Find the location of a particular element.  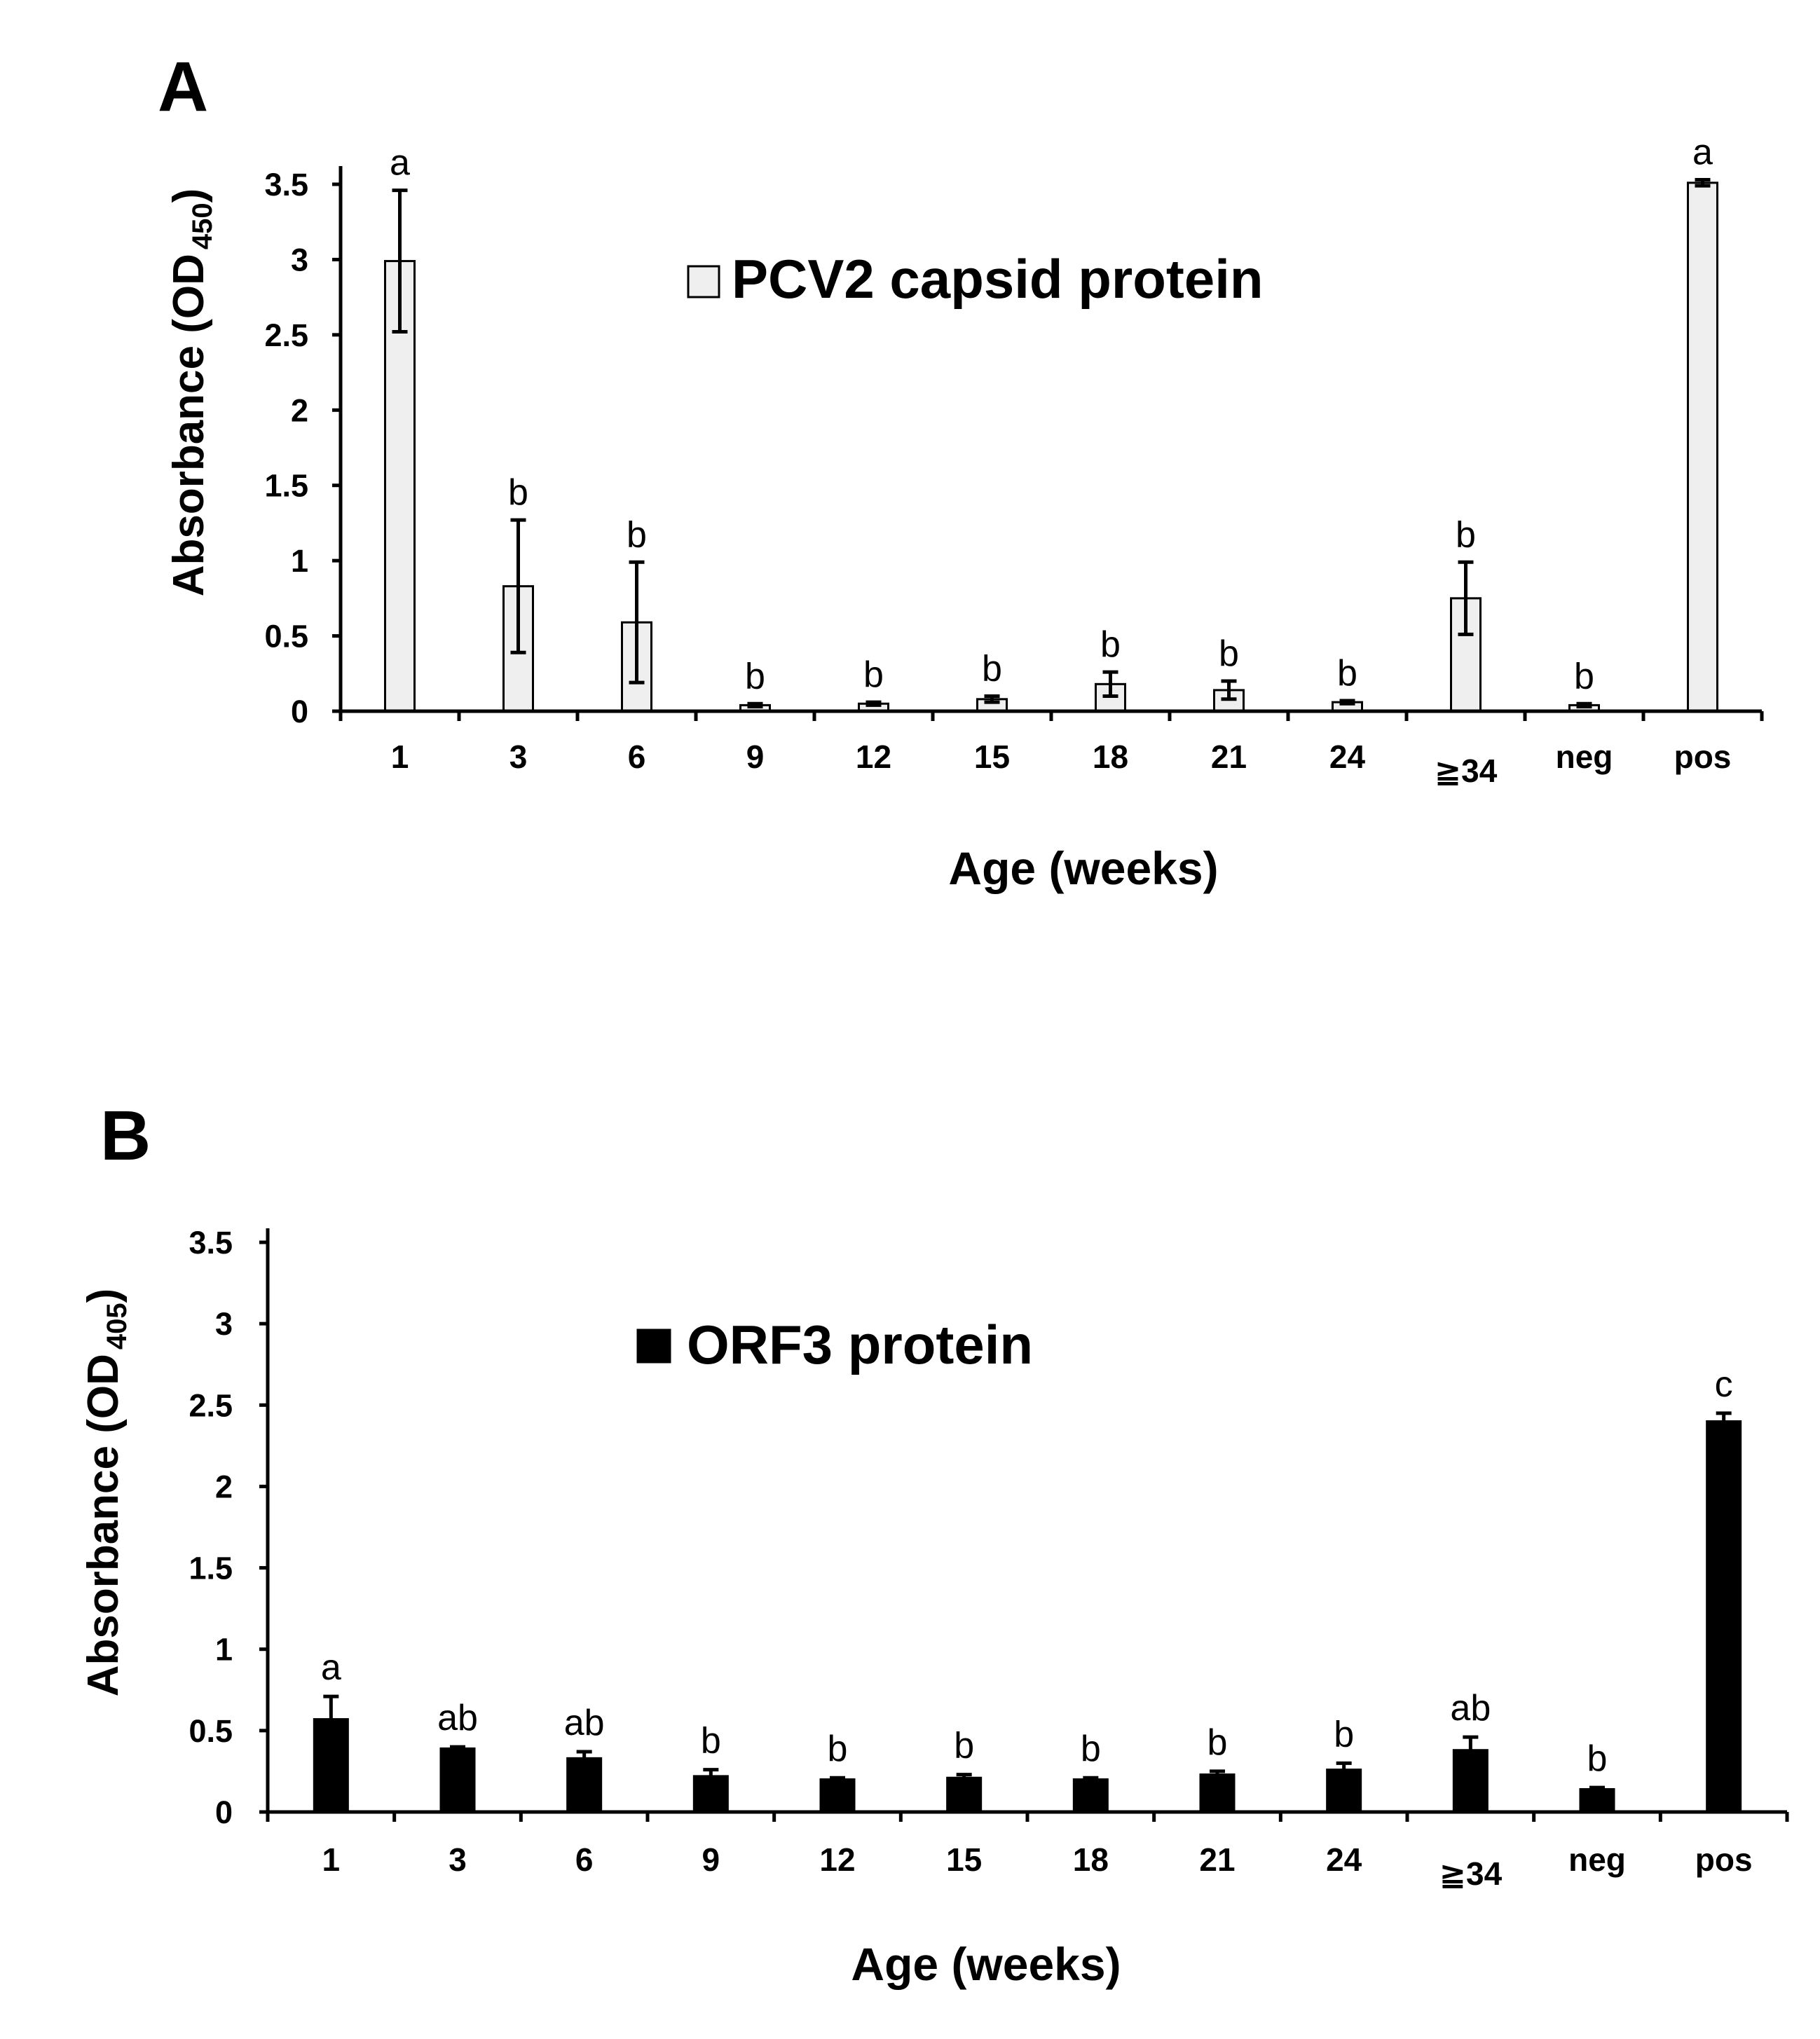

panel-b-category-label: 6 is located at coordinates (584, 1859).